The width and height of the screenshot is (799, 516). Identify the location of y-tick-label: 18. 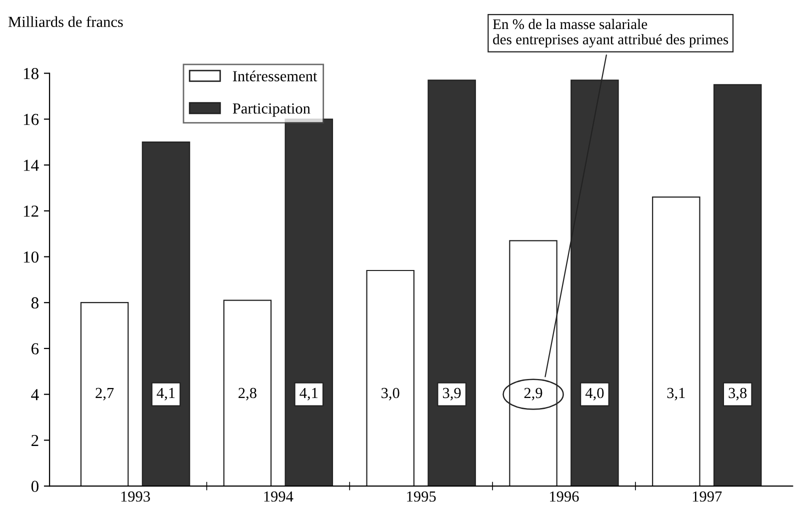
(31, 74).